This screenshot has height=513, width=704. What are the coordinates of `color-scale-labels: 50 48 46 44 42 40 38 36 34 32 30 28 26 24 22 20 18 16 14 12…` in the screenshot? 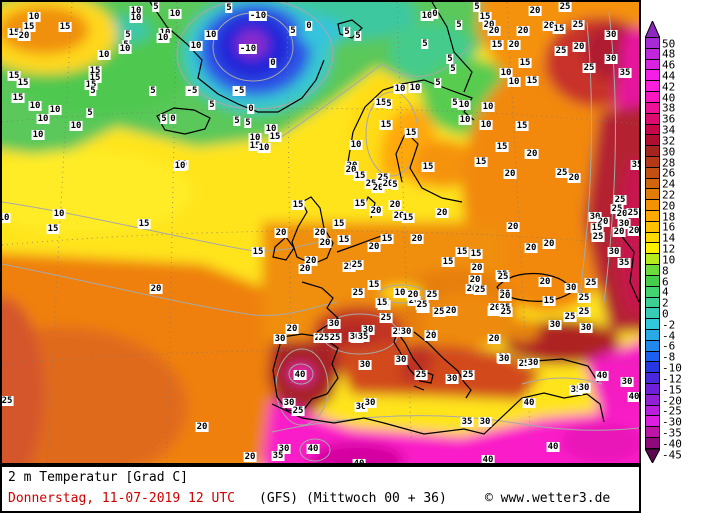 It's located at (682, 232).